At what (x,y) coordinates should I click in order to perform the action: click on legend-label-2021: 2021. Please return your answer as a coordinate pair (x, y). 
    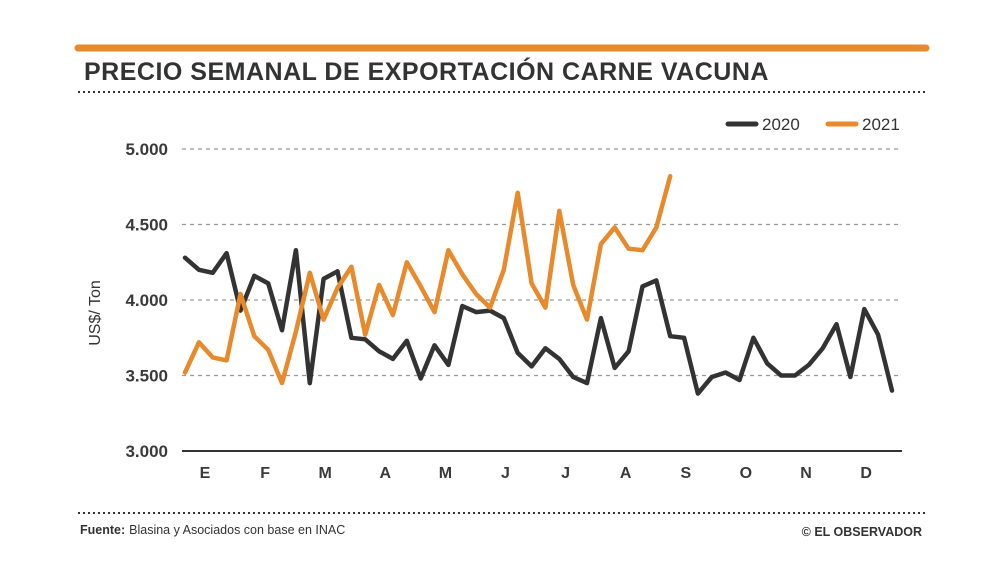
    Looking at the image, I should click on (881, 124).